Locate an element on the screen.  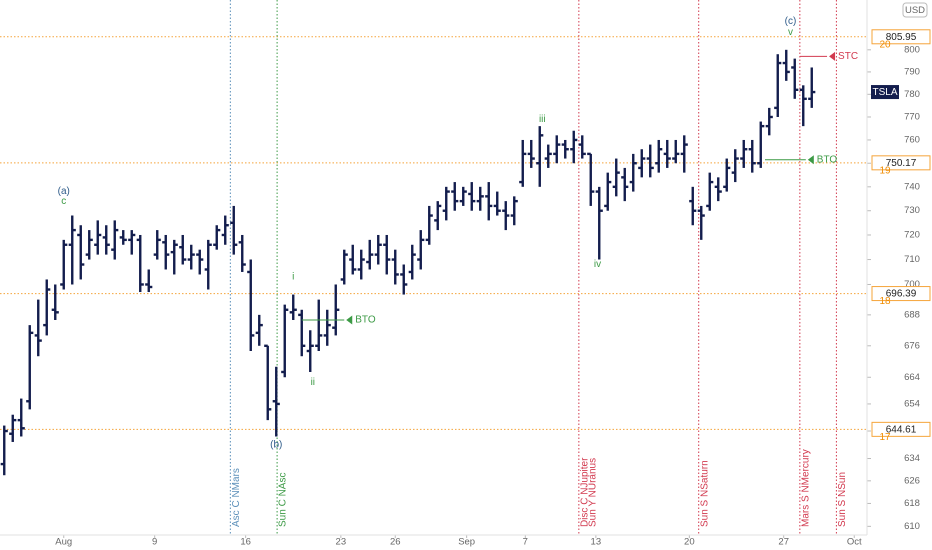
event-label: Sun S NSun is located at coordinates (842, 499).